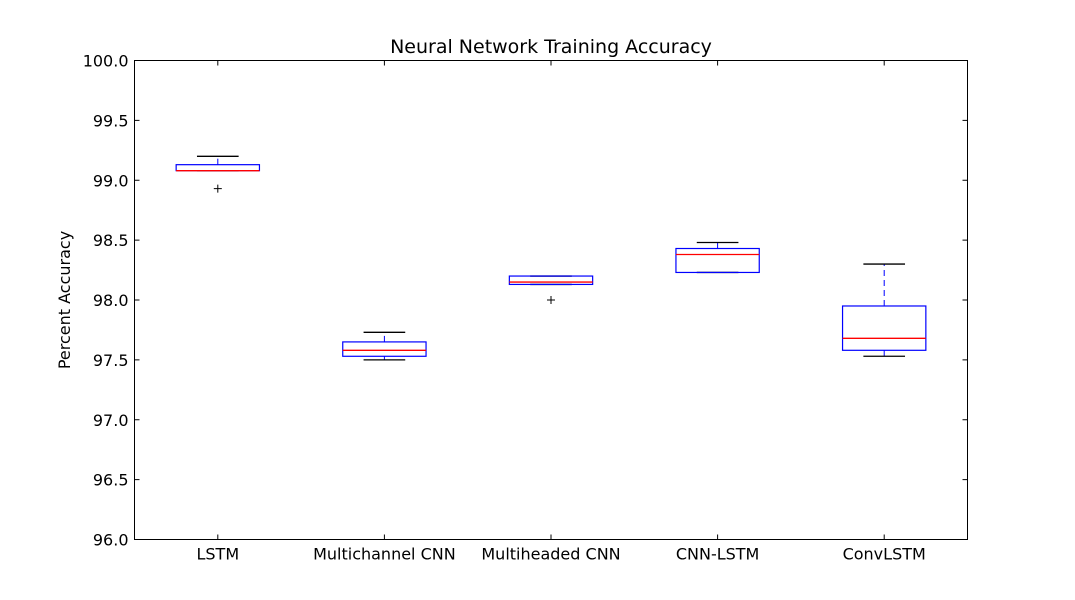 The width and height of the screenshot is (1075, 600). I want to click on x-tick-label: LSTM, so click(217, 554).